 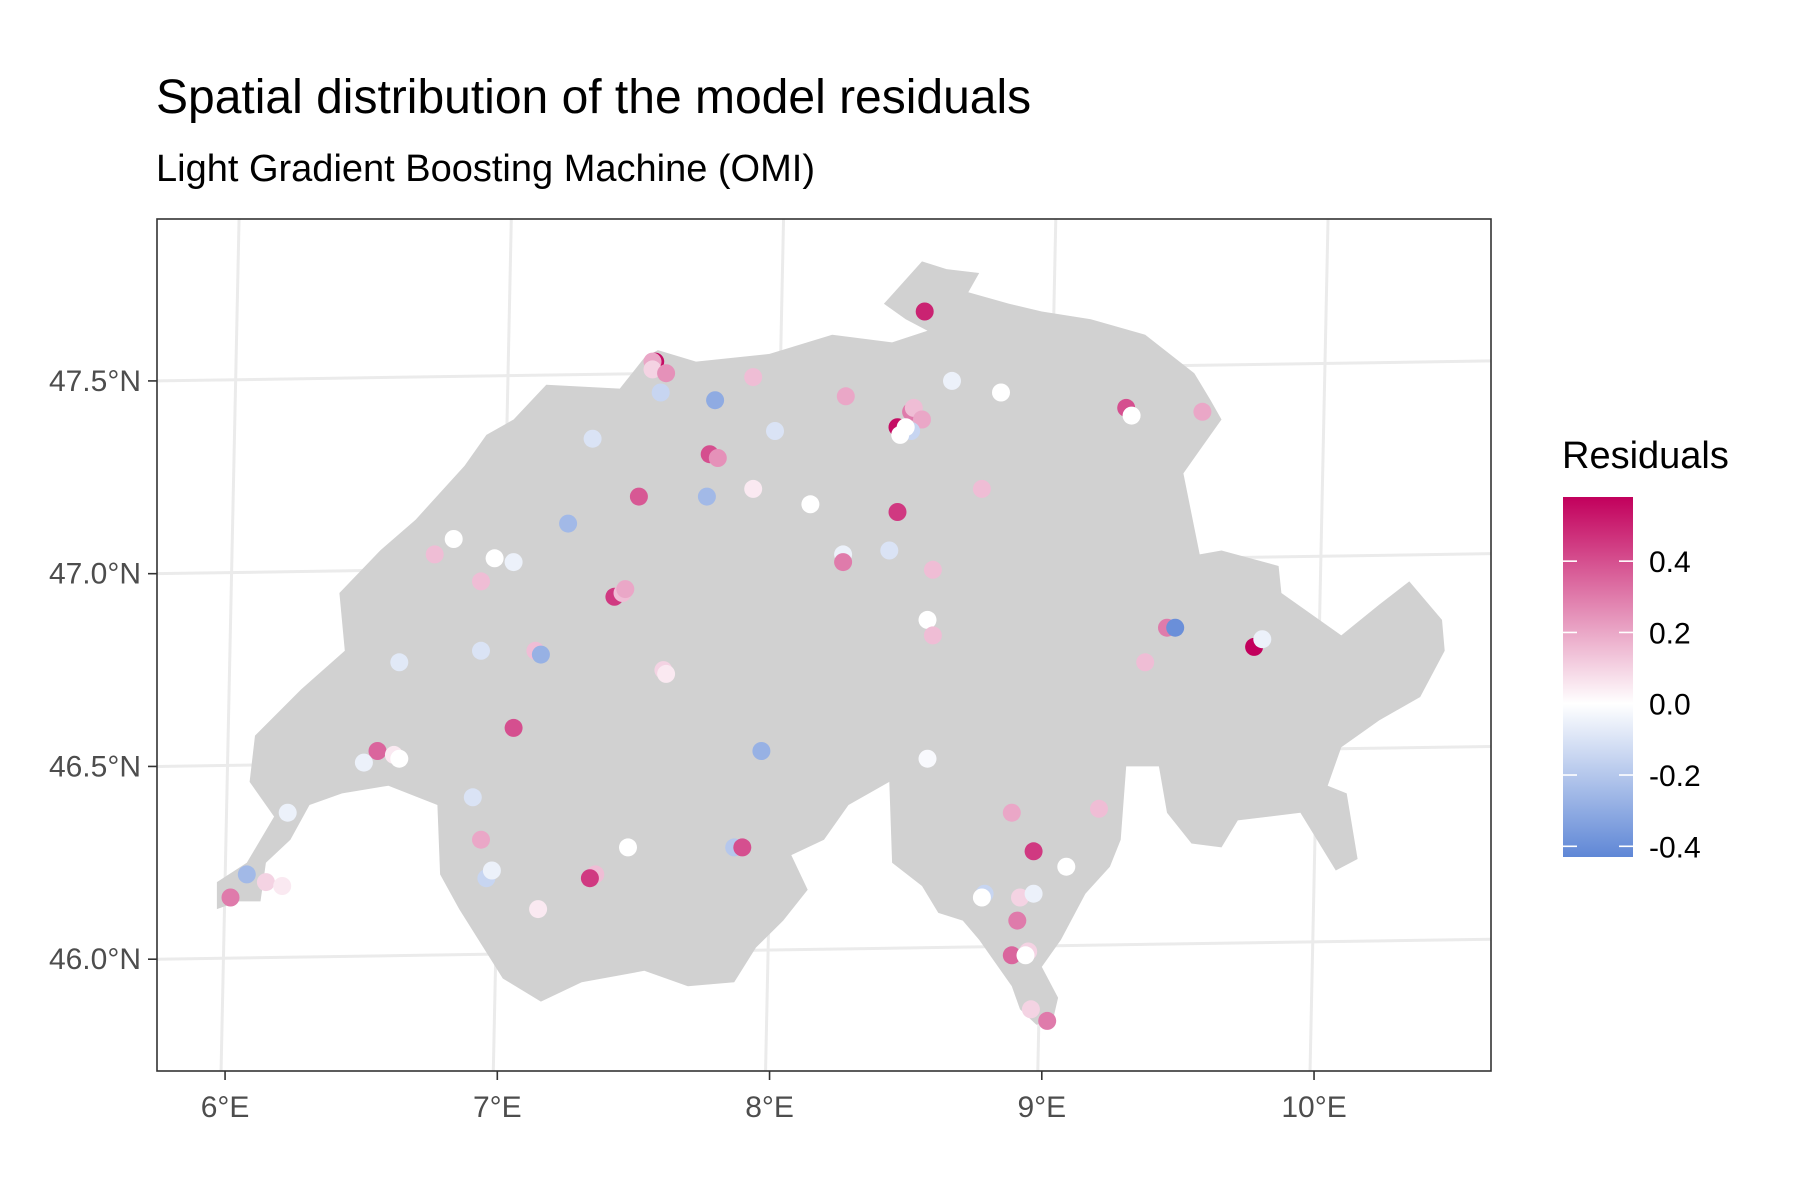 I want to click on legend-tick-label: -0.4, so click(x=1675, y=847).